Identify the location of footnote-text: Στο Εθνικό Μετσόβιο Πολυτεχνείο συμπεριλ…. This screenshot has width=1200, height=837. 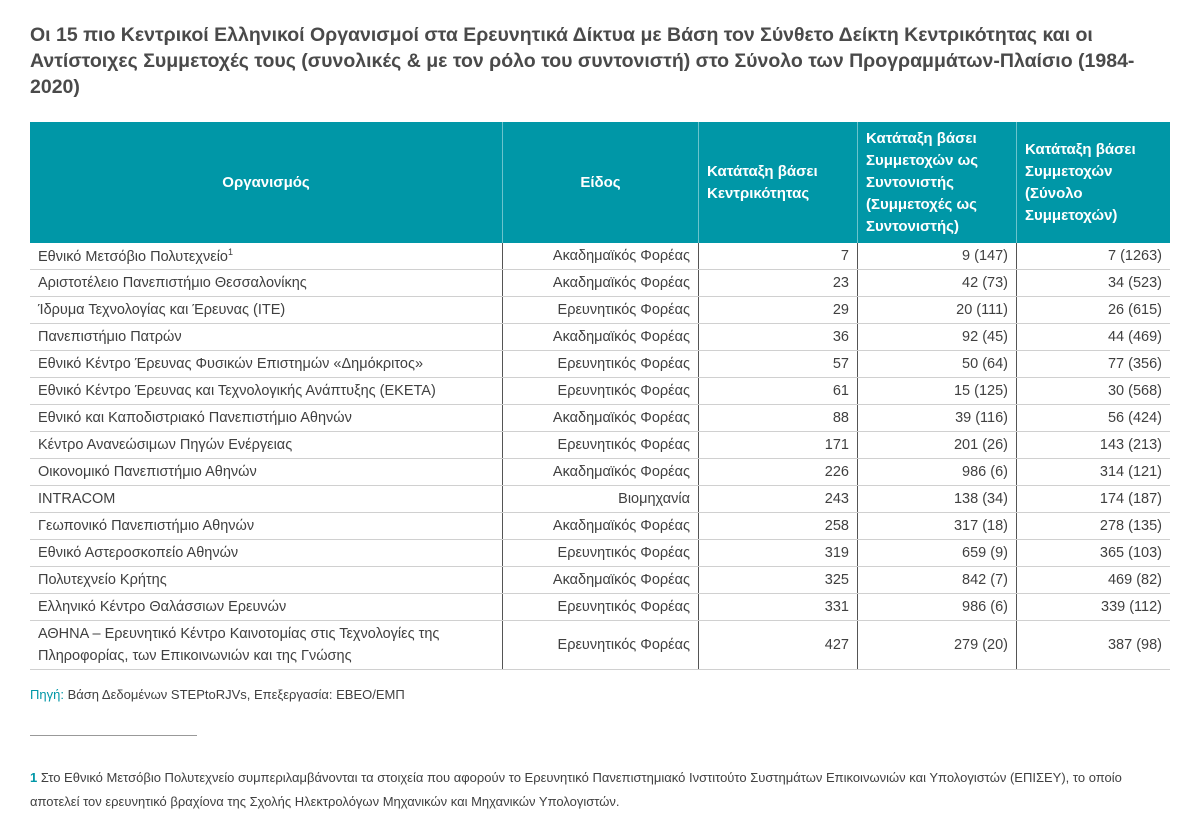
(576, 789).